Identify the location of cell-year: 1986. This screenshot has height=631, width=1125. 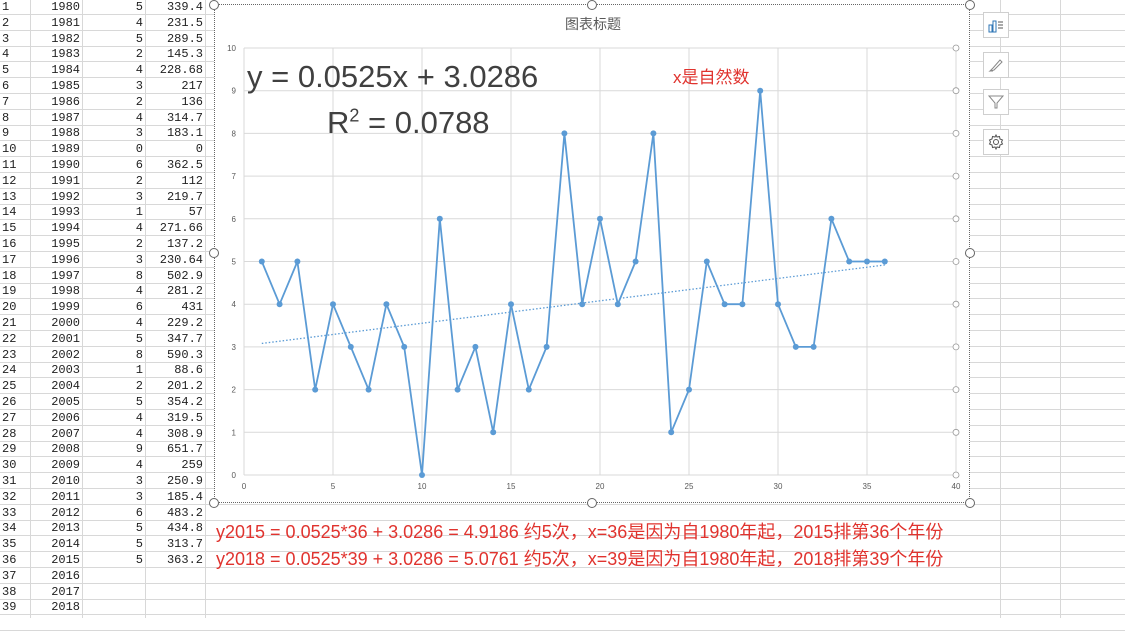
(65, 102).